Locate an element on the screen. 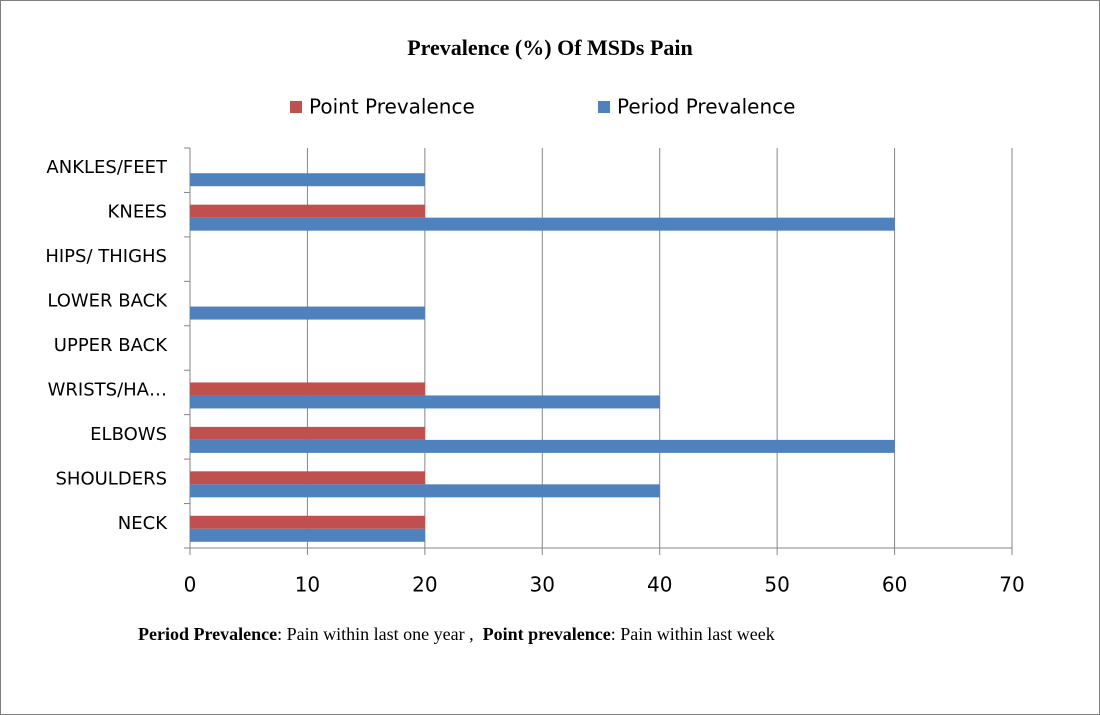 The image size is (1100, 715). y-tick-label: KNEES is located at coordinates (137, 212).